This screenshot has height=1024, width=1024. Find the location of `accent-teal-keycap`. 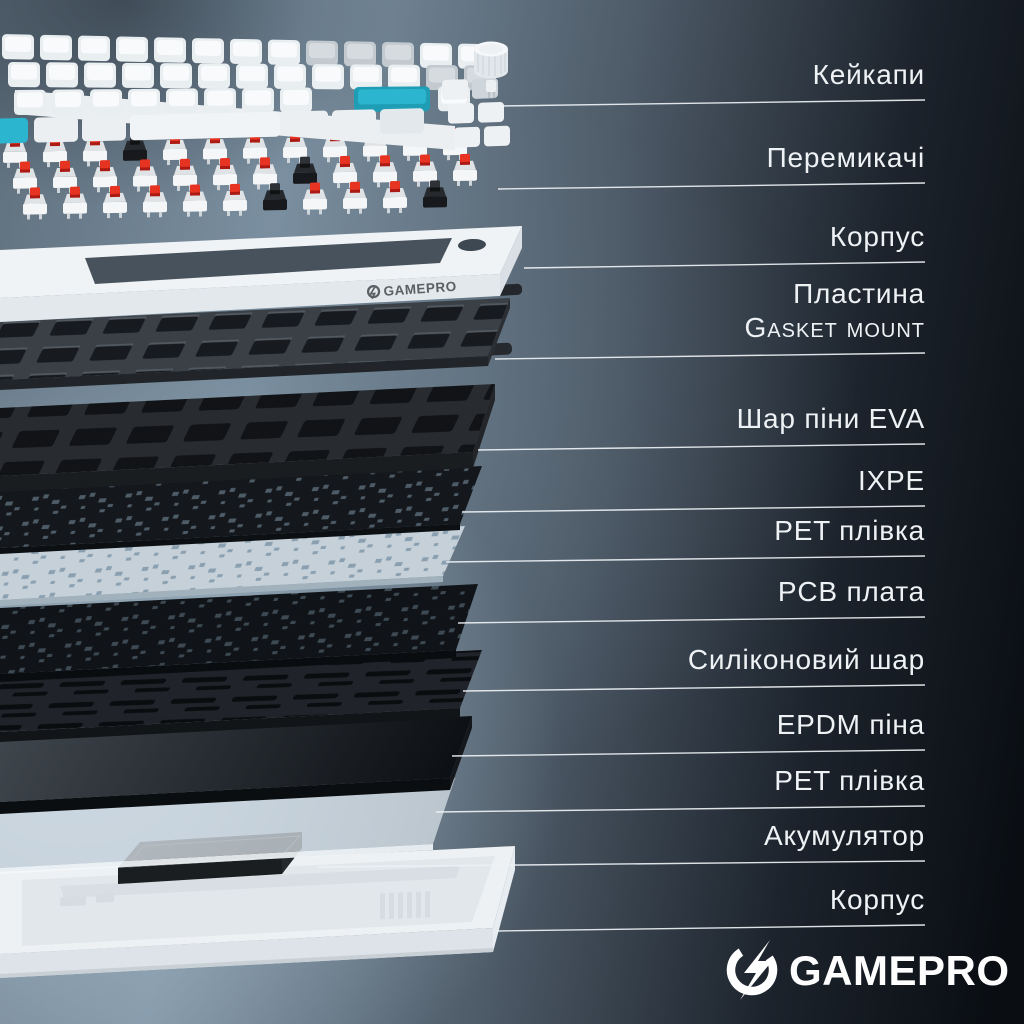

accent-teal-keycap is located at coordinates (392, 99).